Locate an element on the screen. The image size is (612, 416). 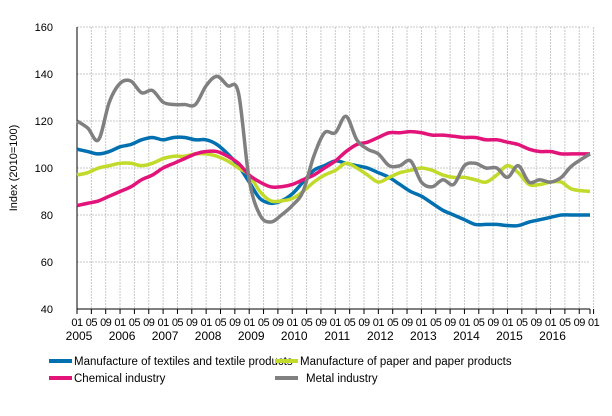
y-tick-label: 80 is located at coordinates (47, 216).